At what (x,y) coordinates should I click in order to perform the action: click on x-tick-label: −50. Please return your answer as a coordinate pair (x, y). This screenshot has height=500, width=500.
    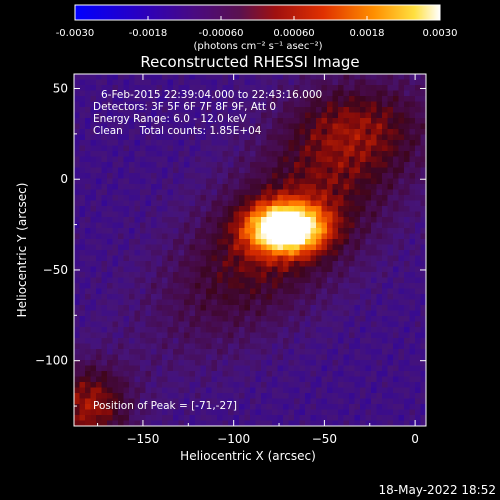
    Looking at the image, I should click on (324, 439).